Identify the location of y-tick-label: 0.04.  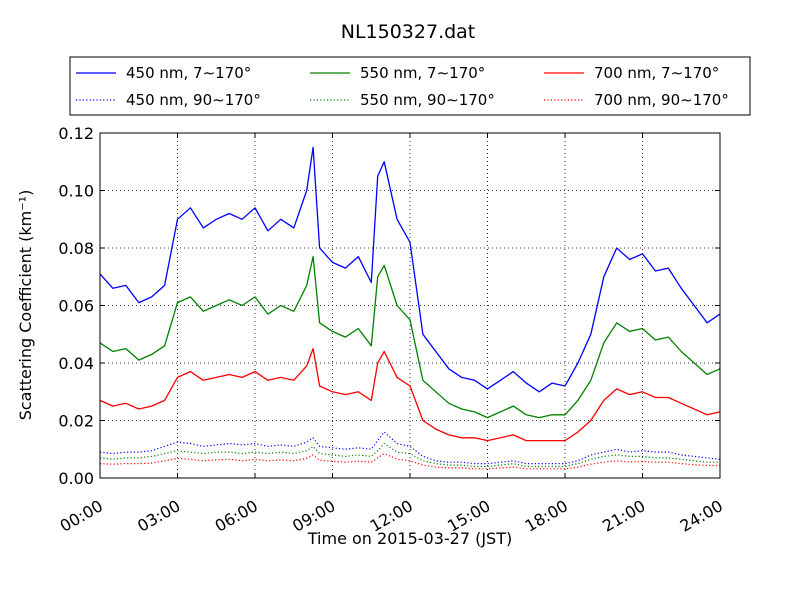
(76, 363).